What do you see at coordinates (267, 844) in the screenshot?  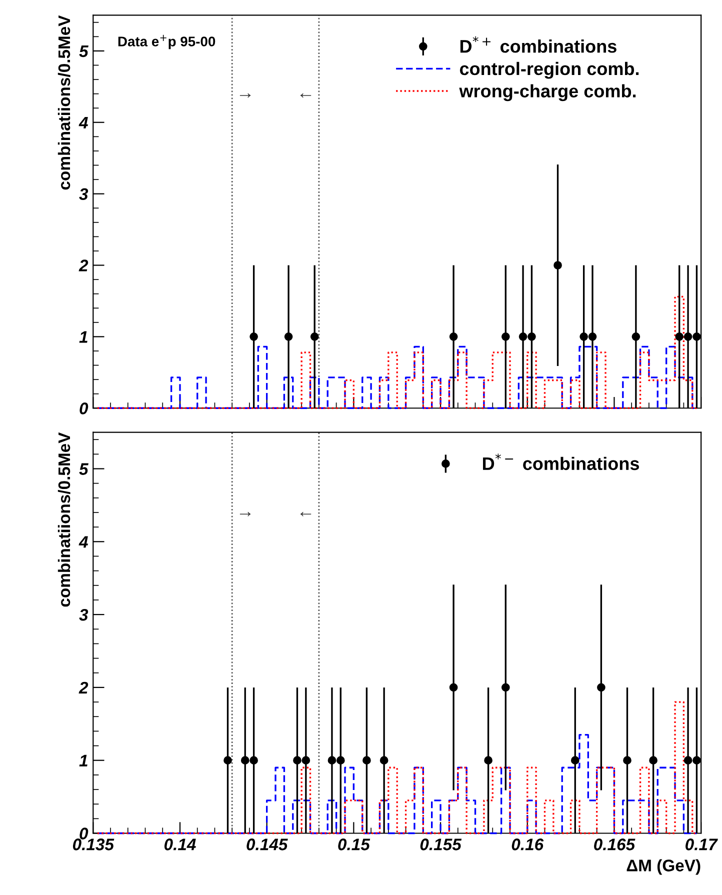 I see `x-tick-label: 0.145` at bounding box center [267, 844].